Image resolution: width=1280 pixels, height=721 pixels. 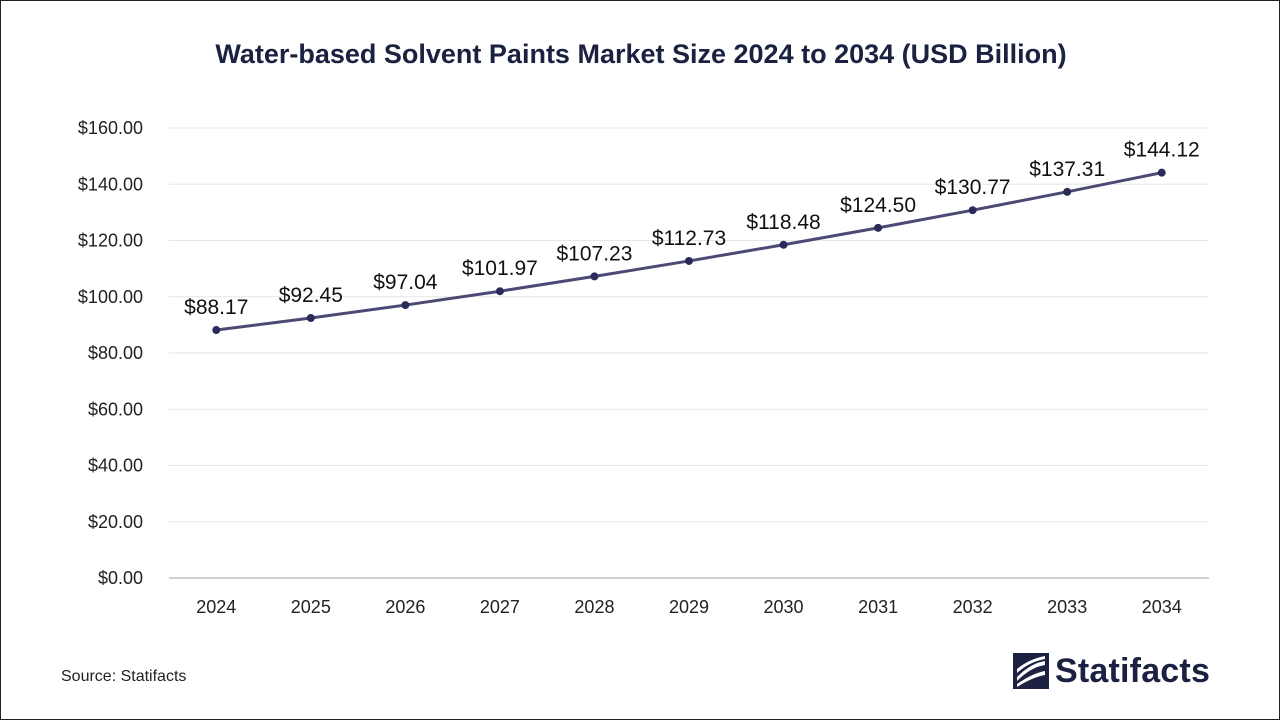 What do you see at coordinates (311, 607) in the screenshot?
I see `x-tick-label: 2025` at bounding box center [311, 607].